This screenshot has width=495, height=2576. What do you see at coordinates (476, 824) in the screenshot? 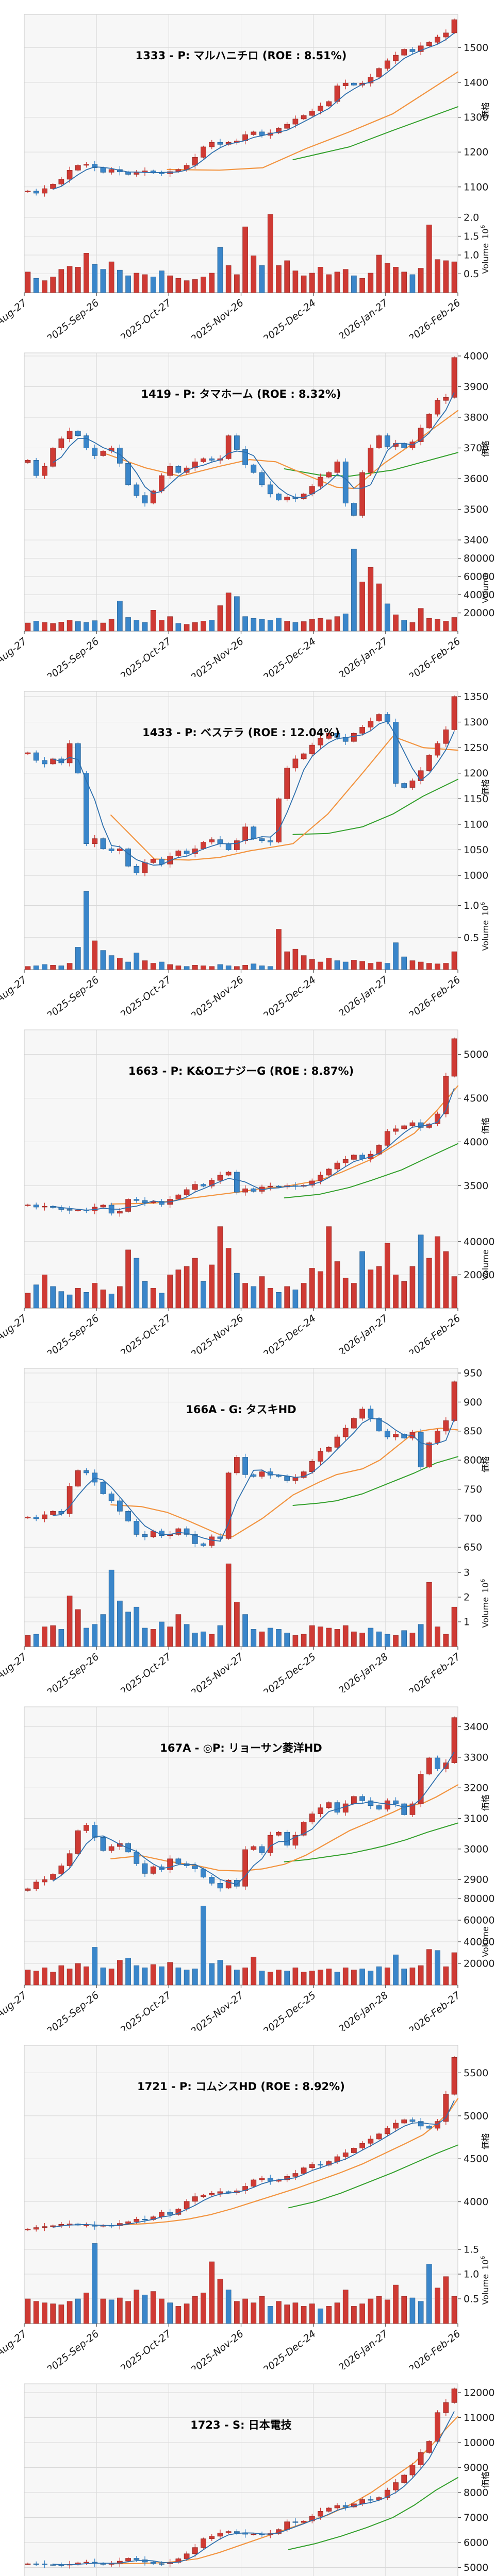
I see `svg-text: 1100` at bounding box center [476, 824].